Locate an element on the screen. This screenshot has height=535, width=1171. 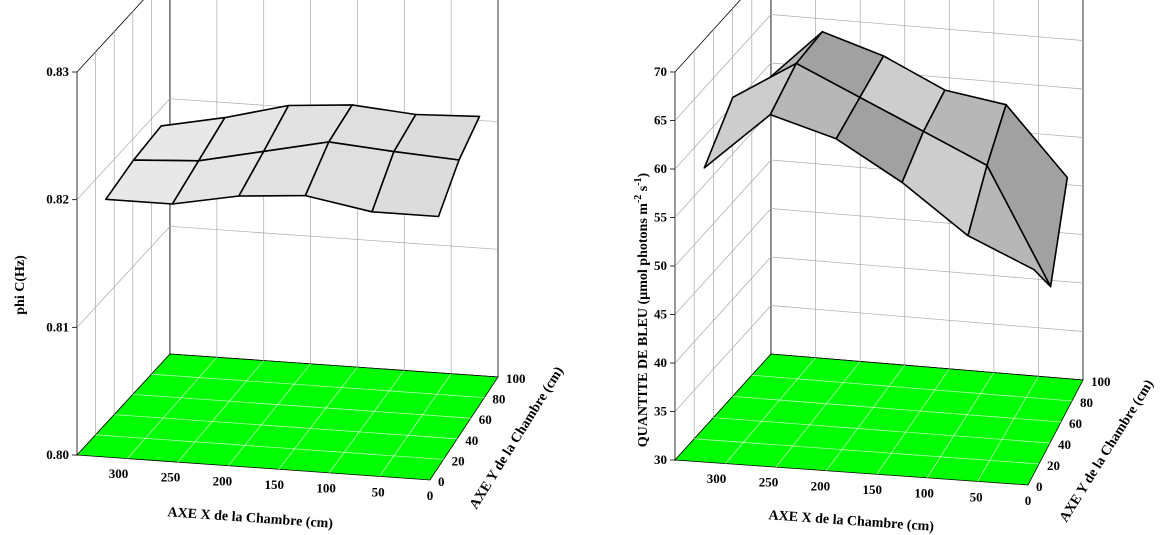
right-y-tick-label: 60 is located at coordinates (1075, 423).